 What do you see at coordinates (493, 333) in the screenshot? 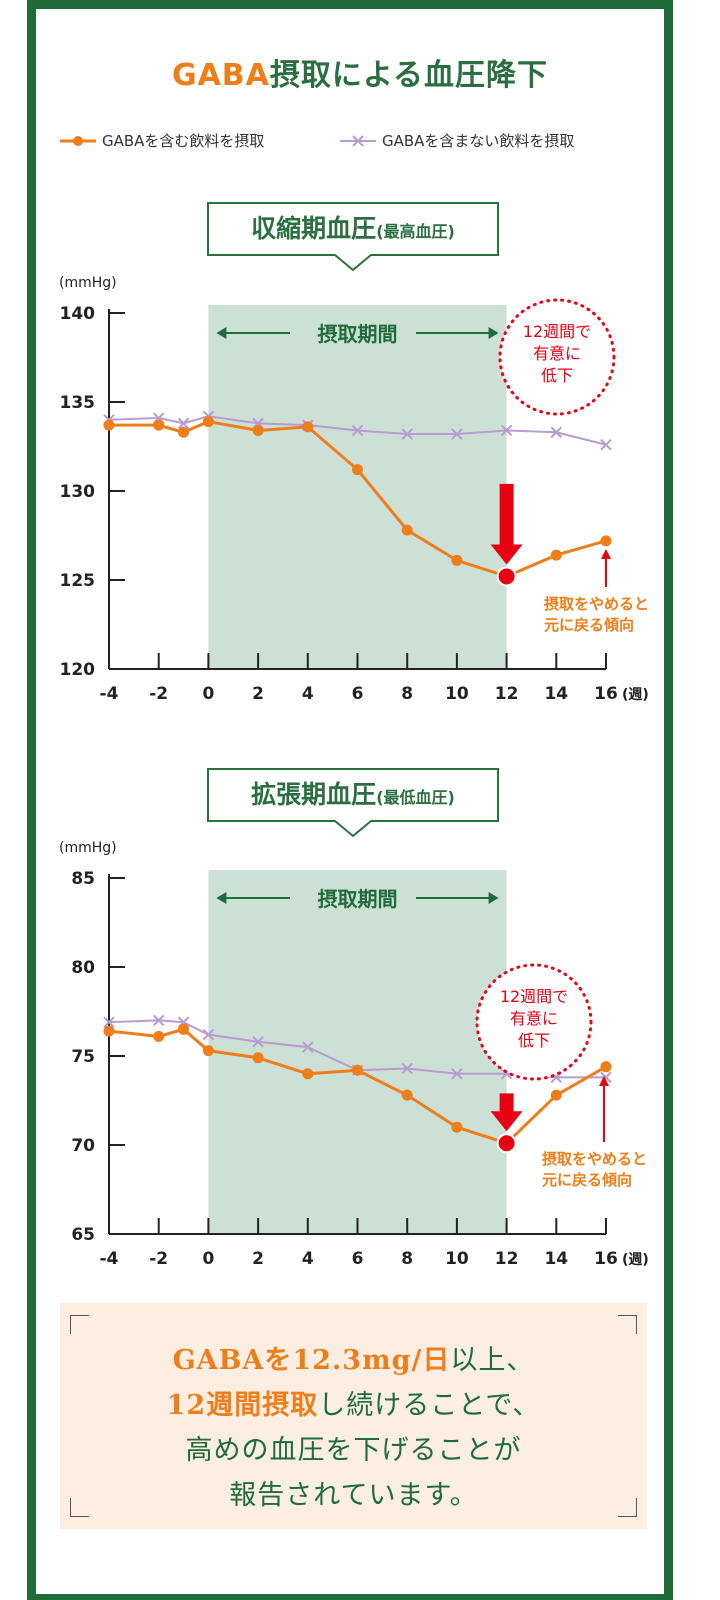
I see `arrow-right-icon` at bounding box center [493, 333].